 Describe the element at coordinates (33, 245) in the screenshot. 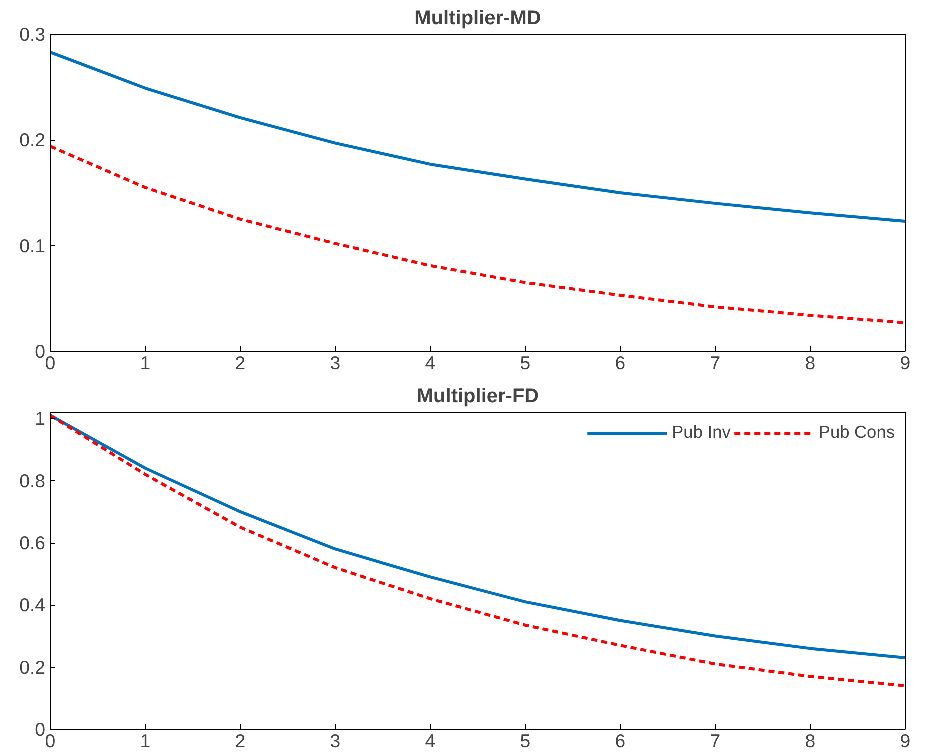

I see `y-tick-label: 0.1` at that location.